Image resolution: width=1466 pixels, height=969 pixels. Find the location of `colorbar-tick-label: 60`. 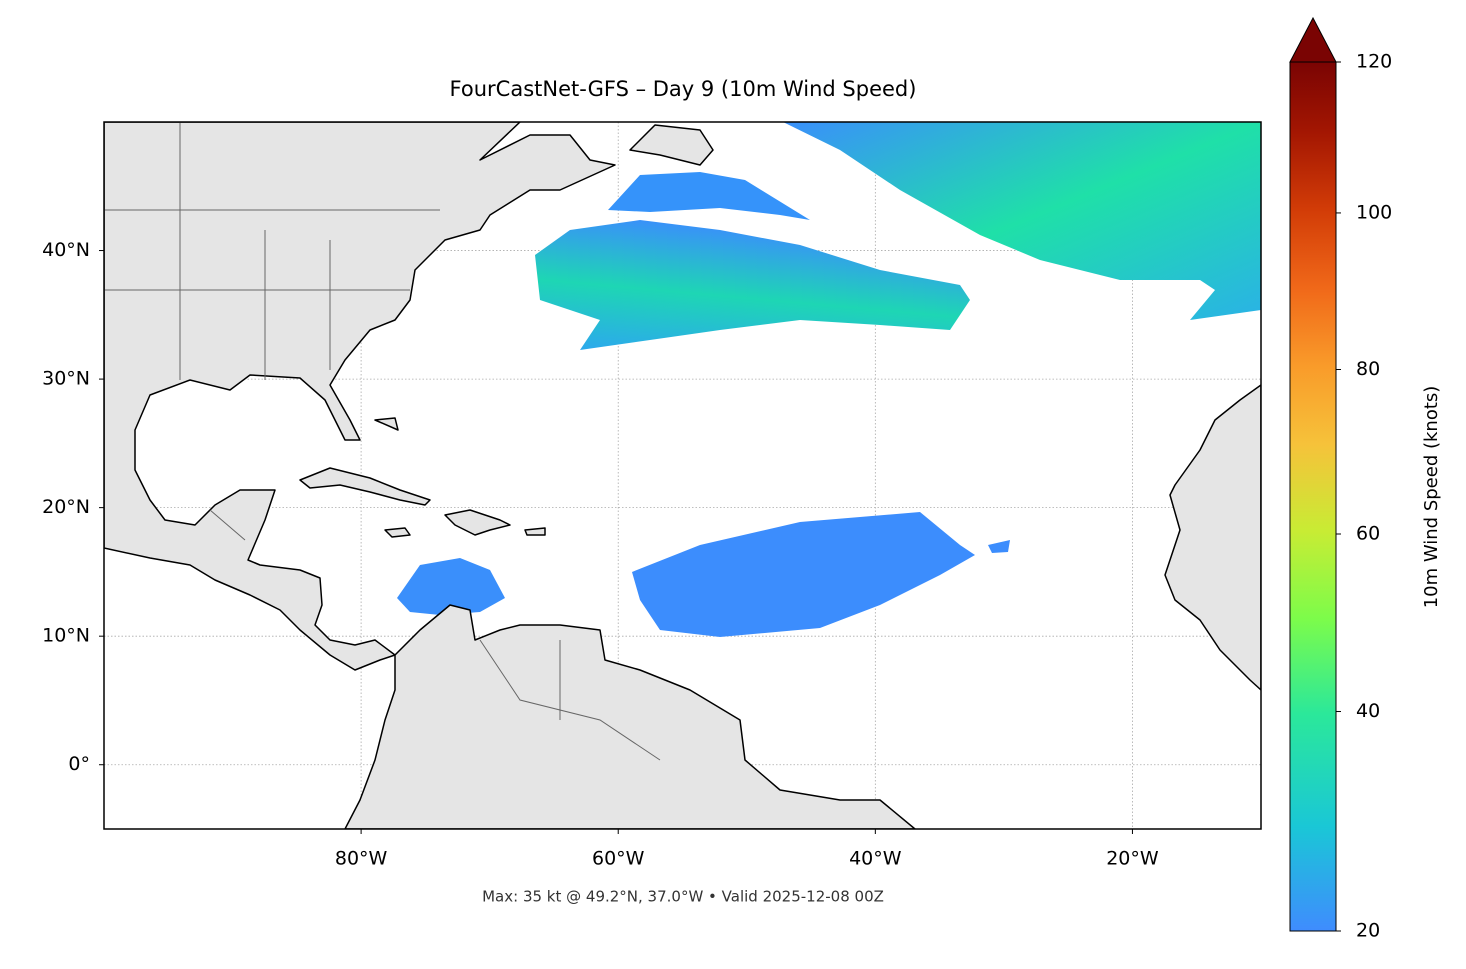

colorbar-tick-label: 60 is located at coordinates (1368, 534).